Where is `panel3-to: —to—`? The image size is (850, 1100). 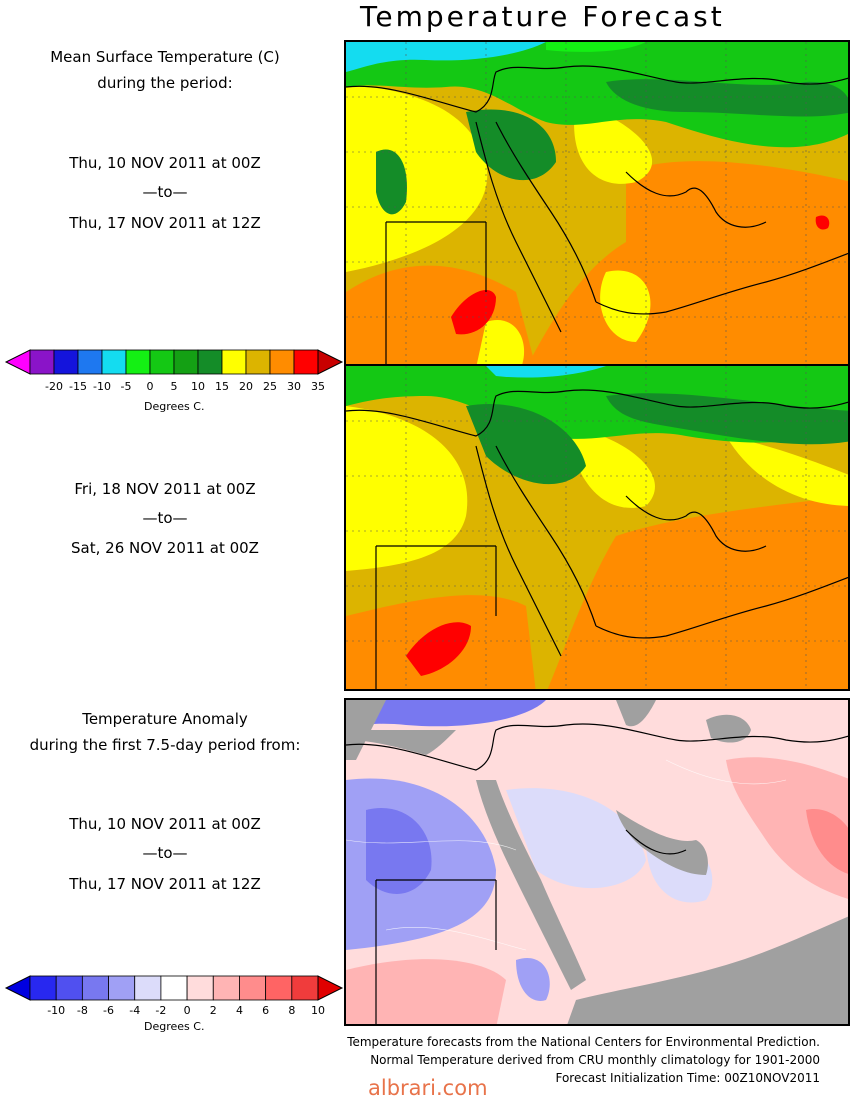
panel3-to: —to— is located at coordinates (165, 853).